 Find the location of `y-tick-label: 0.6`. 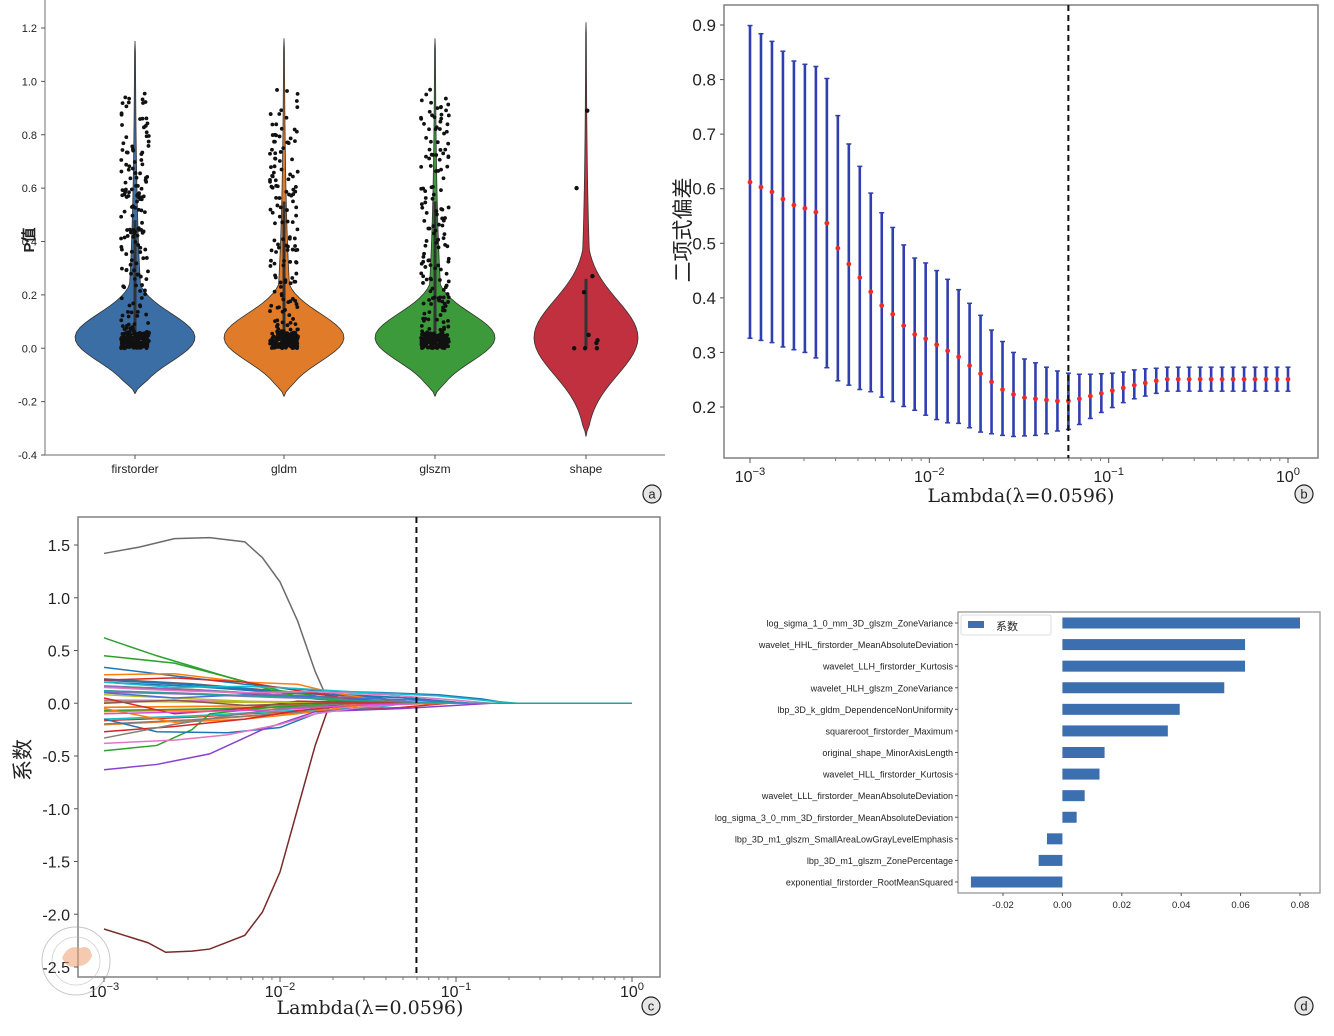

y-tick-label: 0.6 is located at coordinates (704, 189).